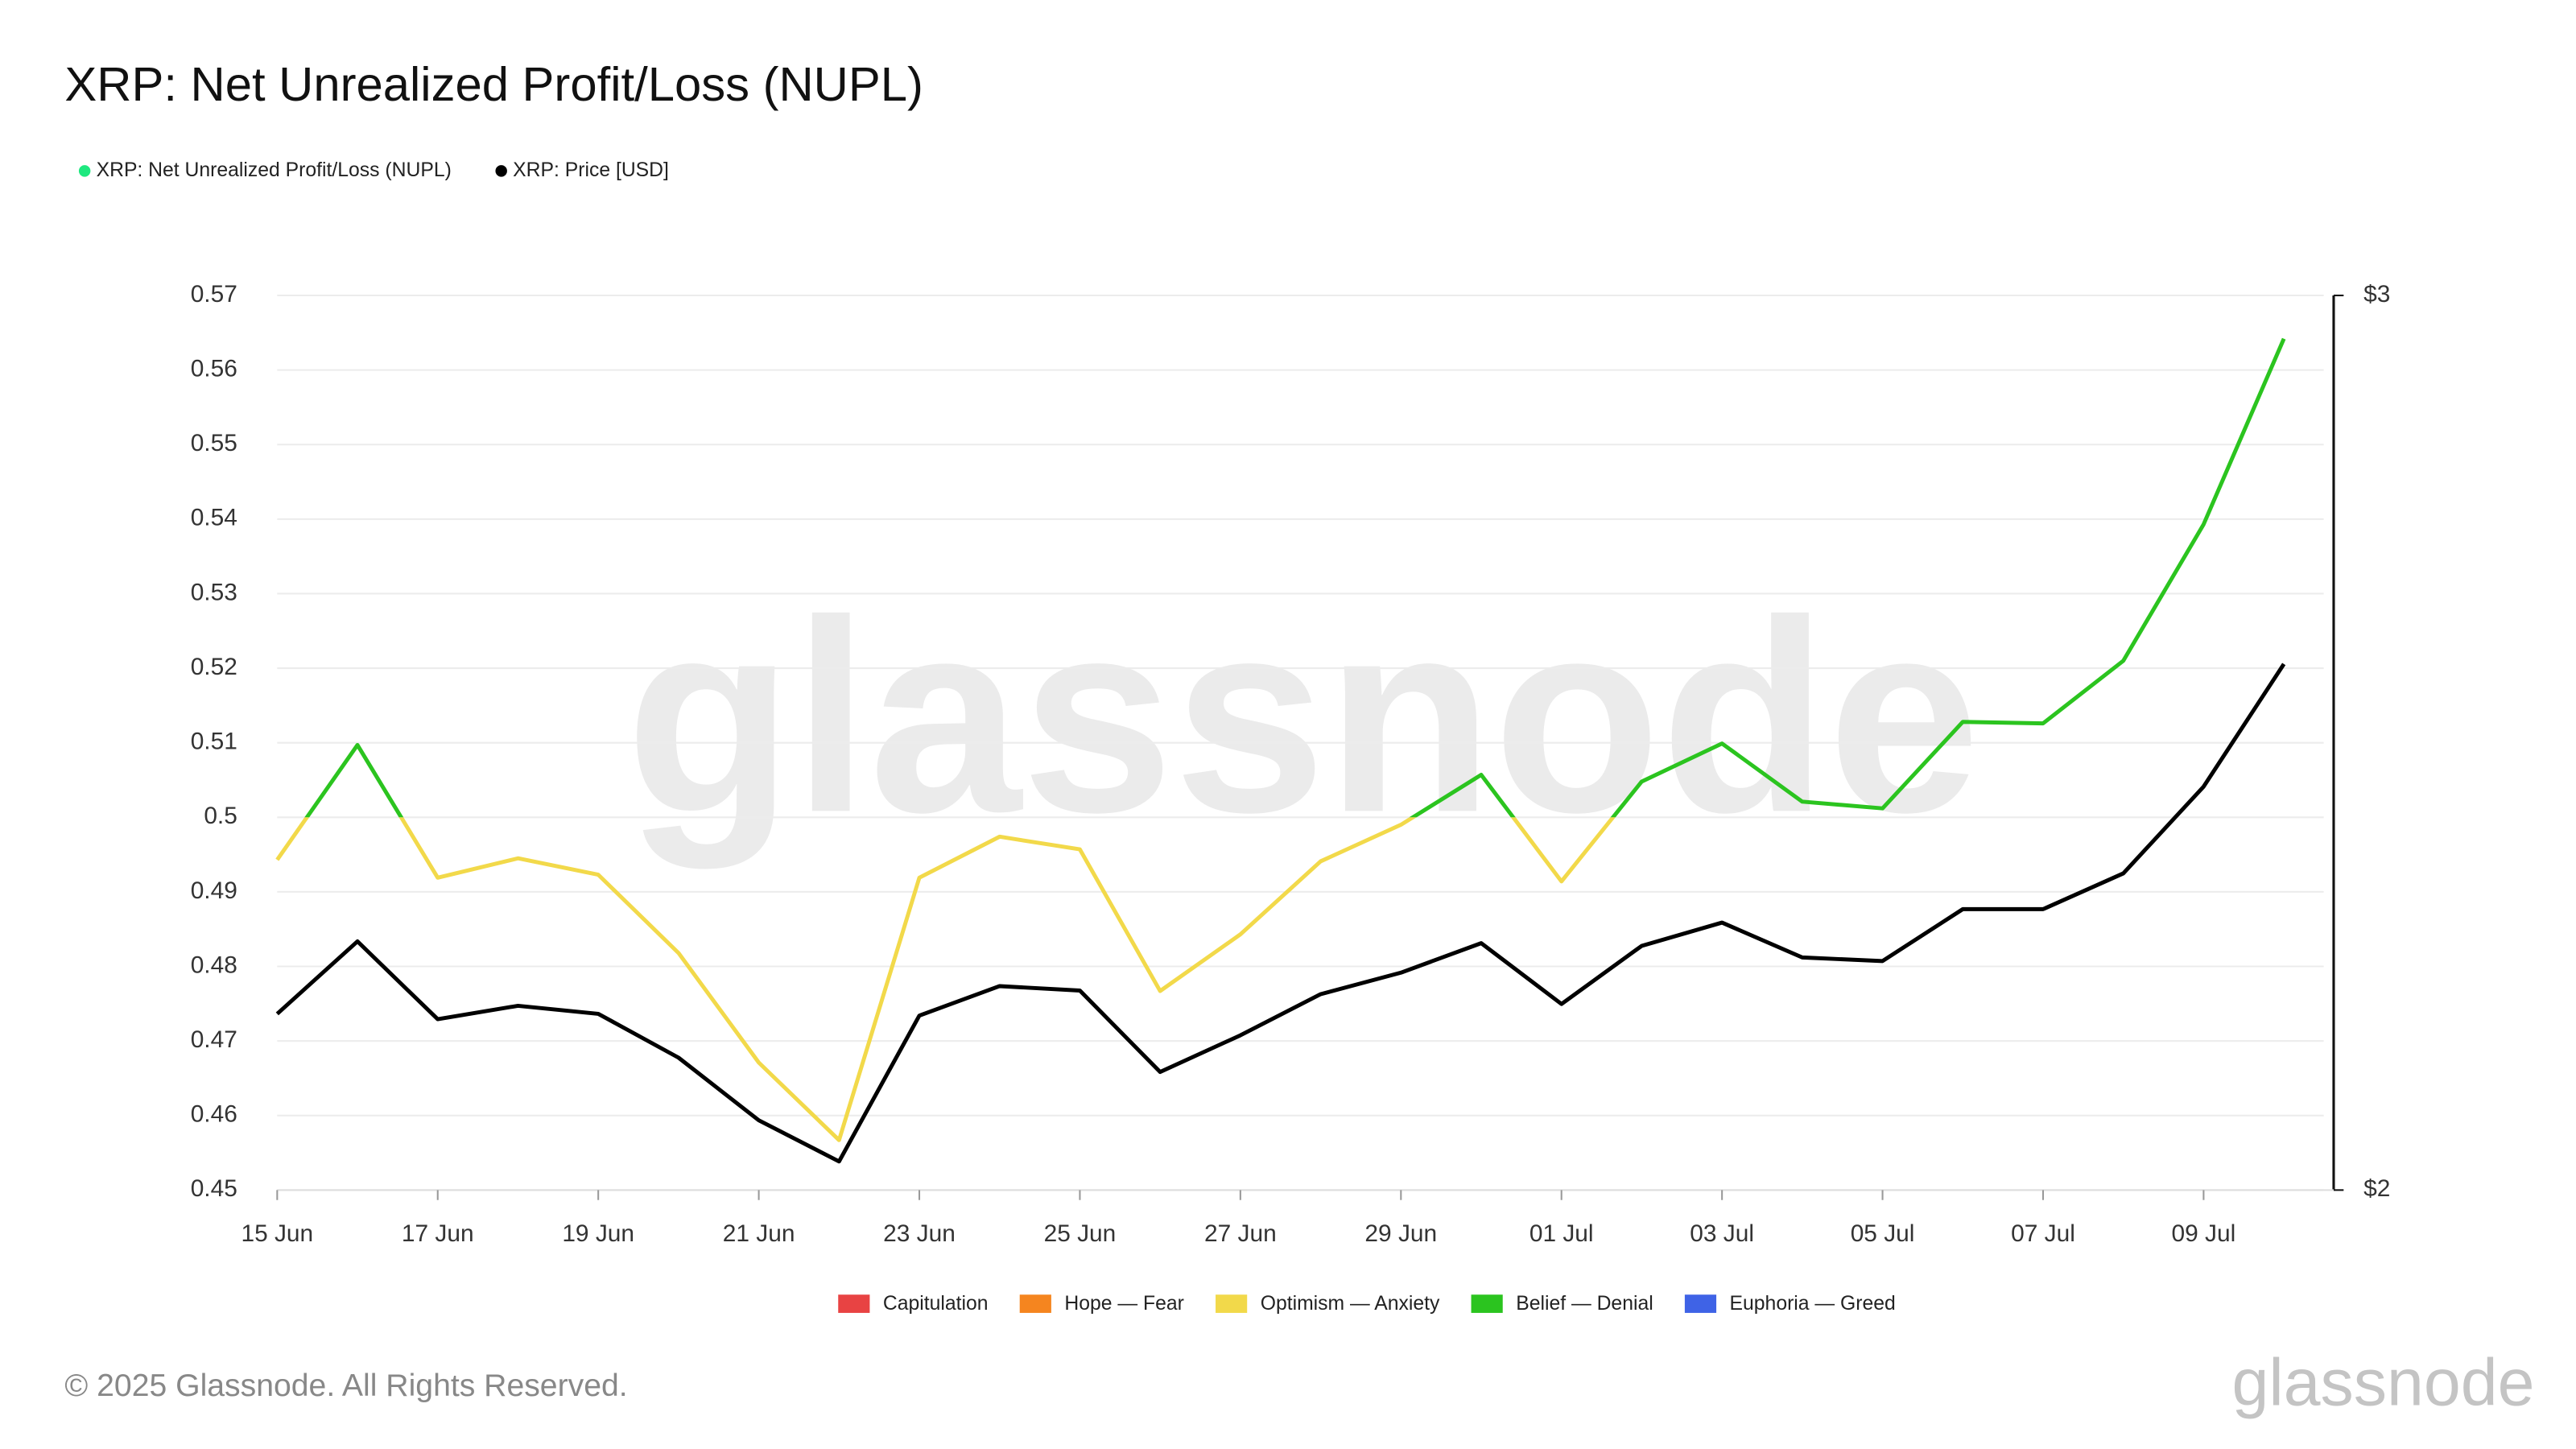 The width and height of the screenshot is (2576, 1449). What do you see at coordinates (345, 1385) in the screenshot?
I see `copyright: © 2025 Glassnode. All Rights Reserved.` at bounding box center [345, 1385].